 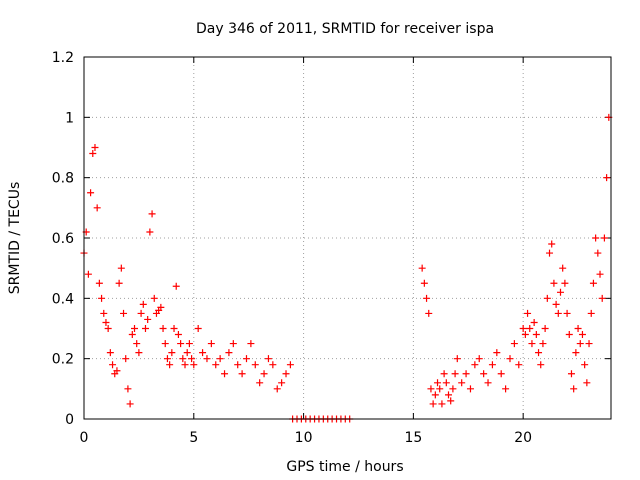 What do you see at coordinates (63, 239) in the screenshot?
I see `y-tick-label: 0.6` at bounding box center [63, 239].